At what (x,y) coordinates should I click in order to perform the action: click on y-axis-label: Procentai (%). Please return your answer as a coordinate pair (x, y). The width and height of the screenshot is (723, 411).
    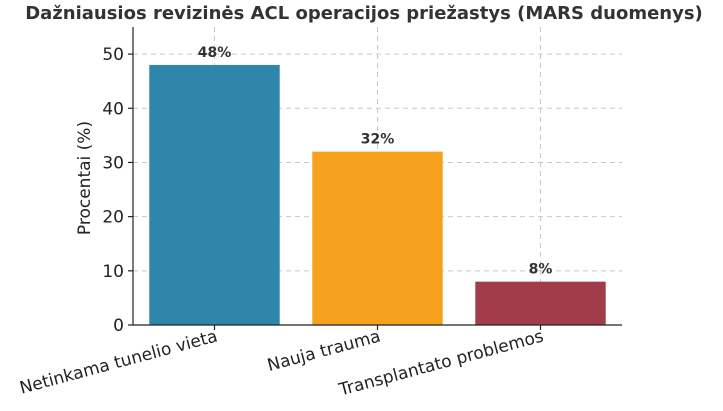
    Looking at the image, I should click on (85, 178).